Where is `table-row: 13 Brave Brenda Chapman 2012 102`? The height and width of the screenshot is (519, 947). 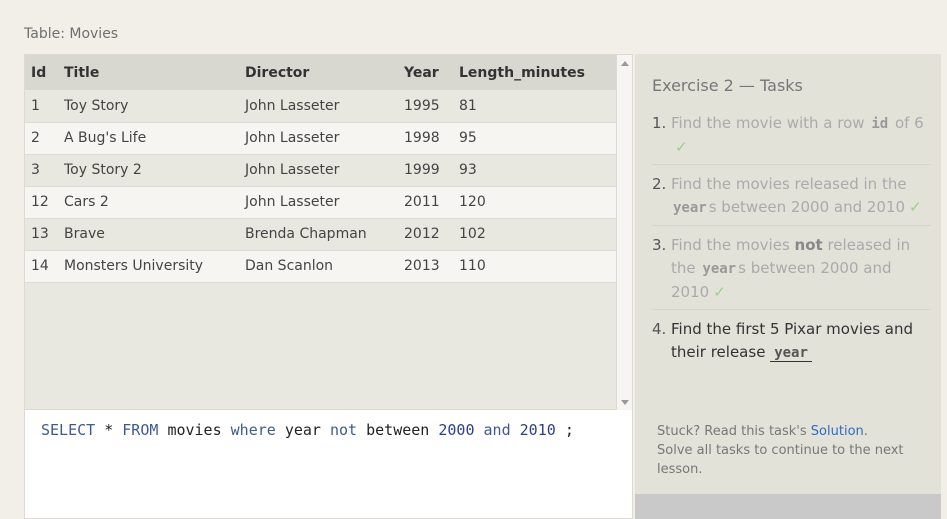 table-row: 13 Brave Brenda Chapman 2012 102 is located at coordinates (321, 234).